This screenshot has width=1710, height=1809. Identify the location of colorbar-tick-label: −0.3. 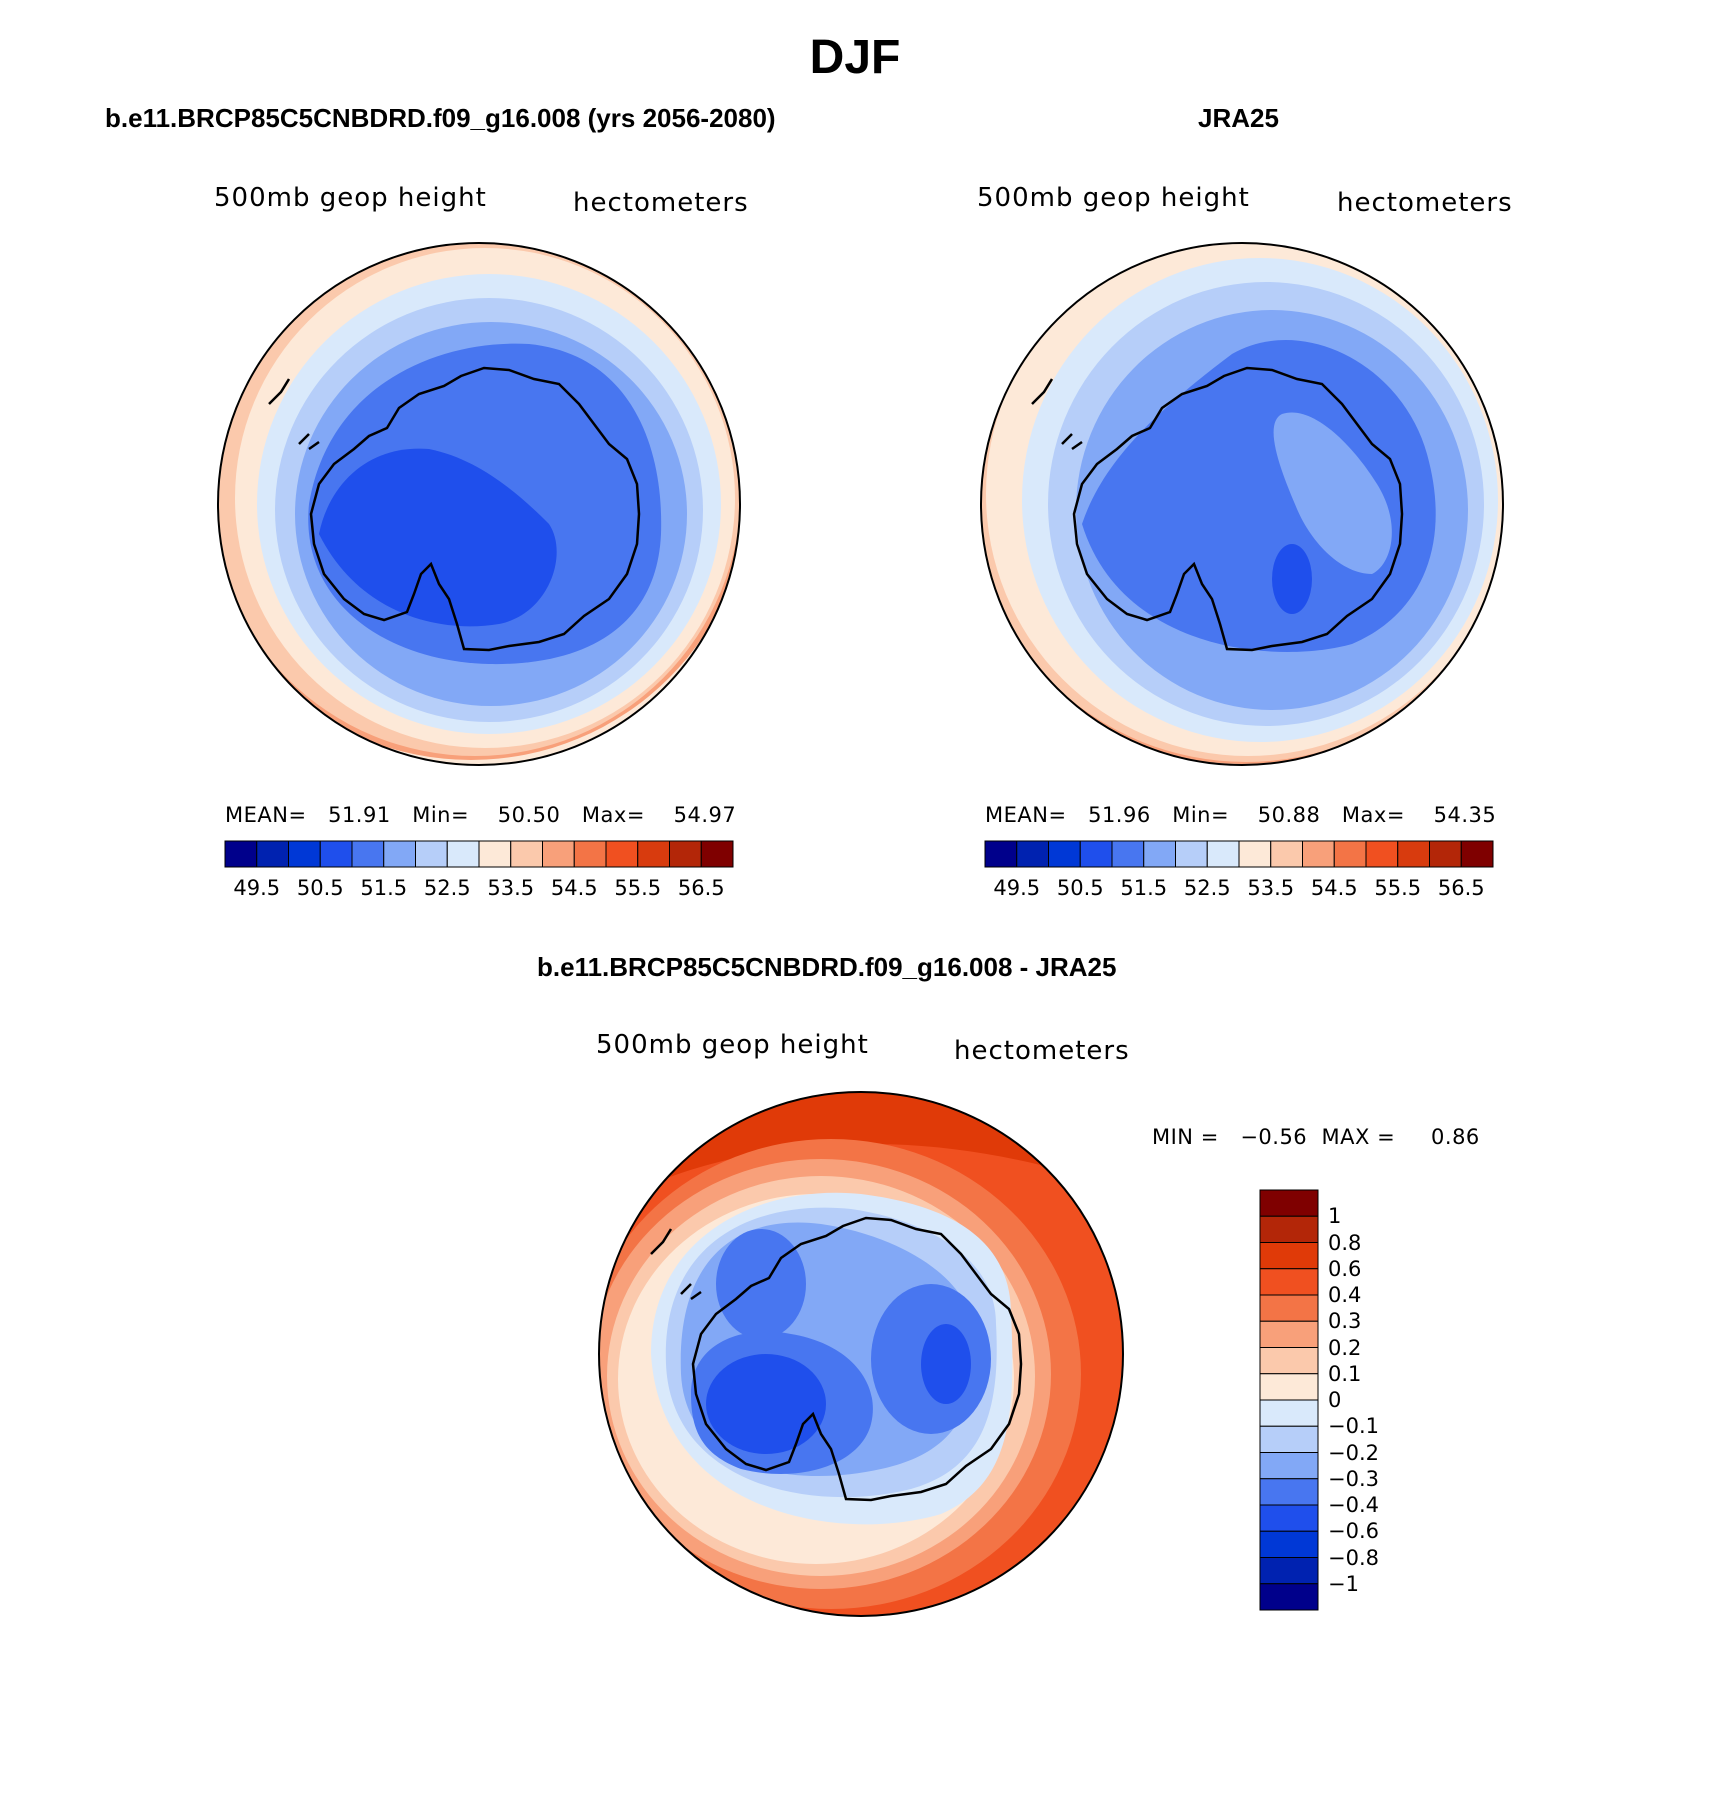
(1353, 1478).